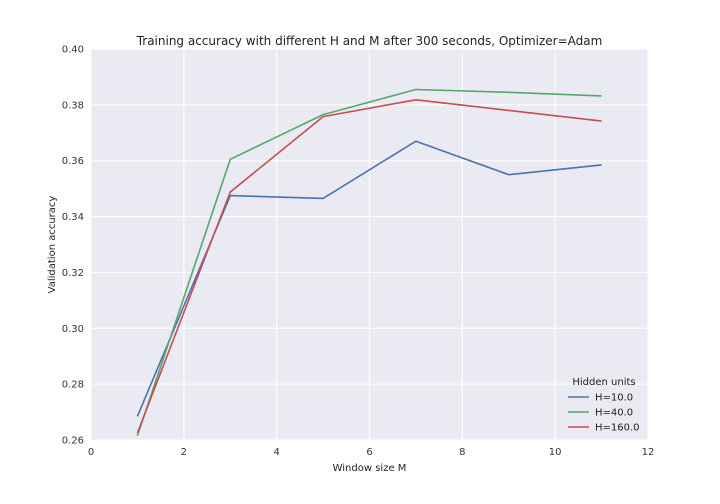  I want to click on x-tick-label: 6, so click(369, 452).